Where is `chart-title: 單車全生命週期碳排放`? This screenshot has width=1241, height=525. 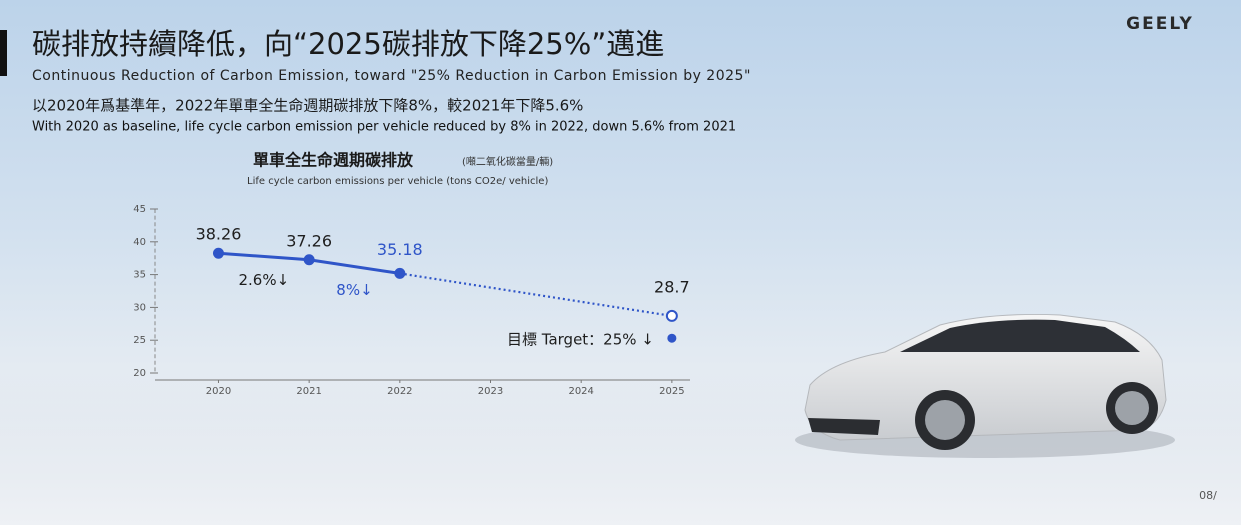
chart-title: 單車全生命週期碳排放 is located at coordinates (333, 160).